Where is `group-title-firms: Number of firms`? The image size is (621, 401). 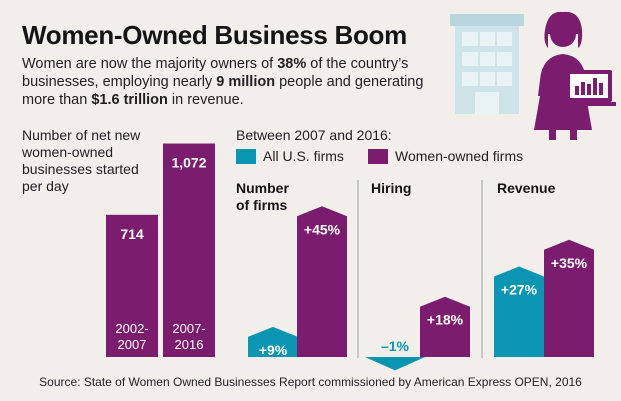
group-title-firms: Number of firms is located at coordinates (262, 196).